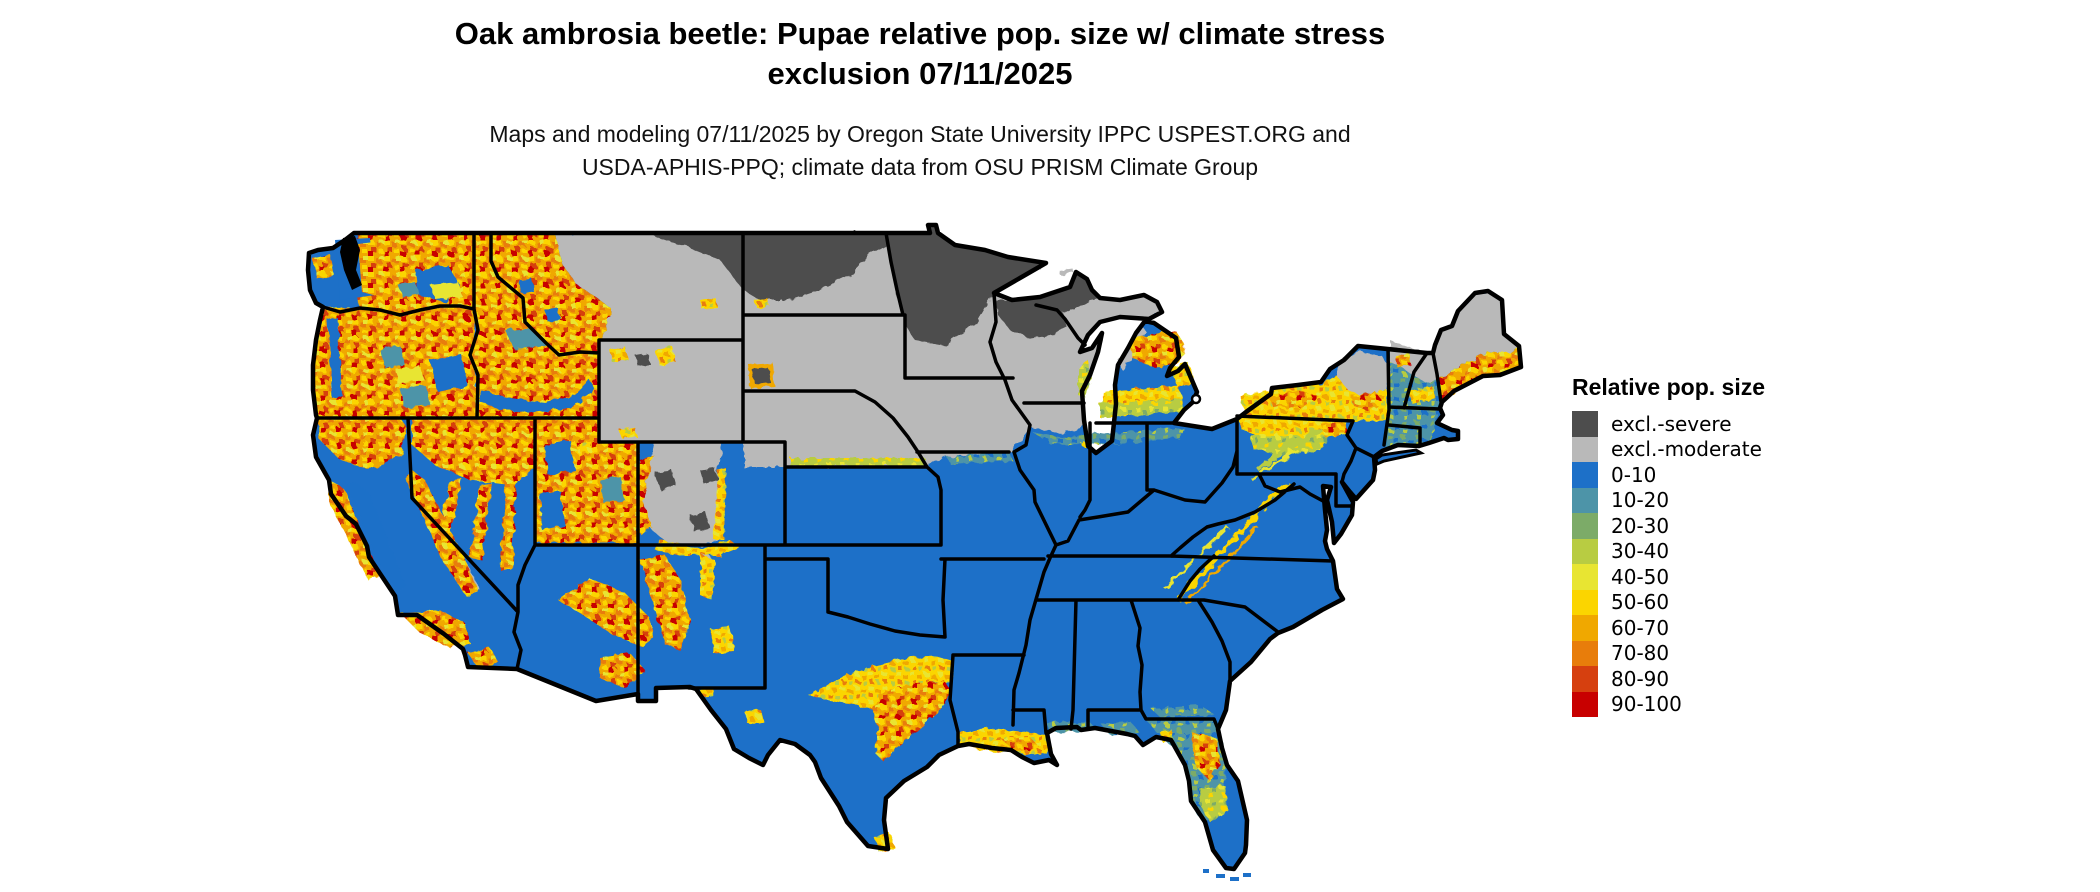 This screenshot has height=892, width=2100. I want to click on legend-label: 10-20, so click(1640, 500).